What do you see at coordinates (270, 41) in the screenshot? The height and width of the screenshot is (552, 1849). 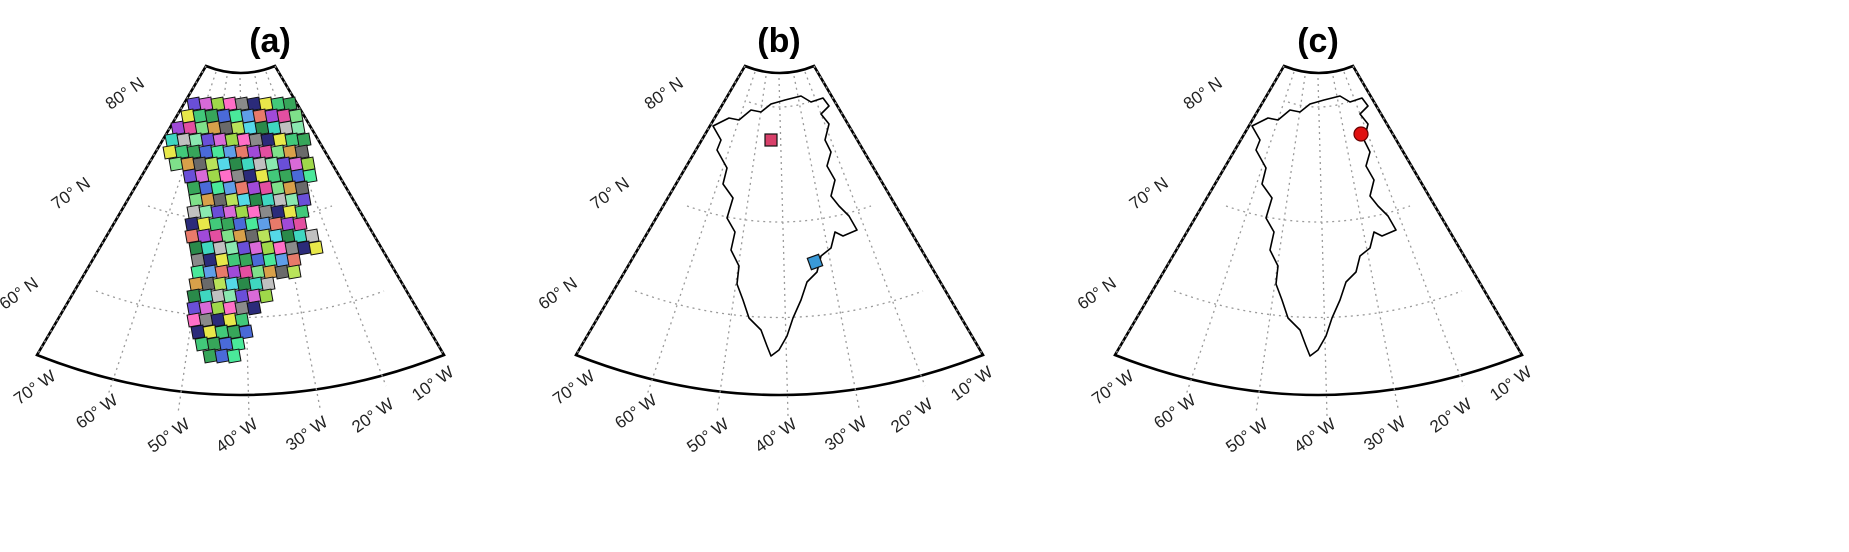 I see `panel-title: (a)` at bounding box center [270, 41].